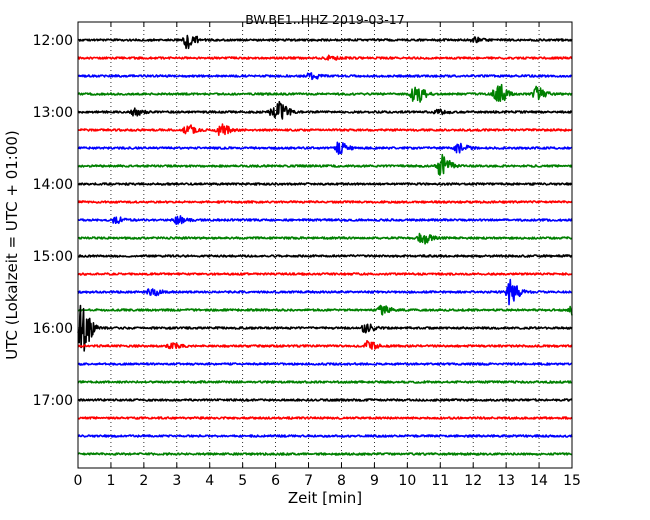 The height and width of the screenshot is (520, 650). I want to click on x-tick-label: 14, so click(539, 481).